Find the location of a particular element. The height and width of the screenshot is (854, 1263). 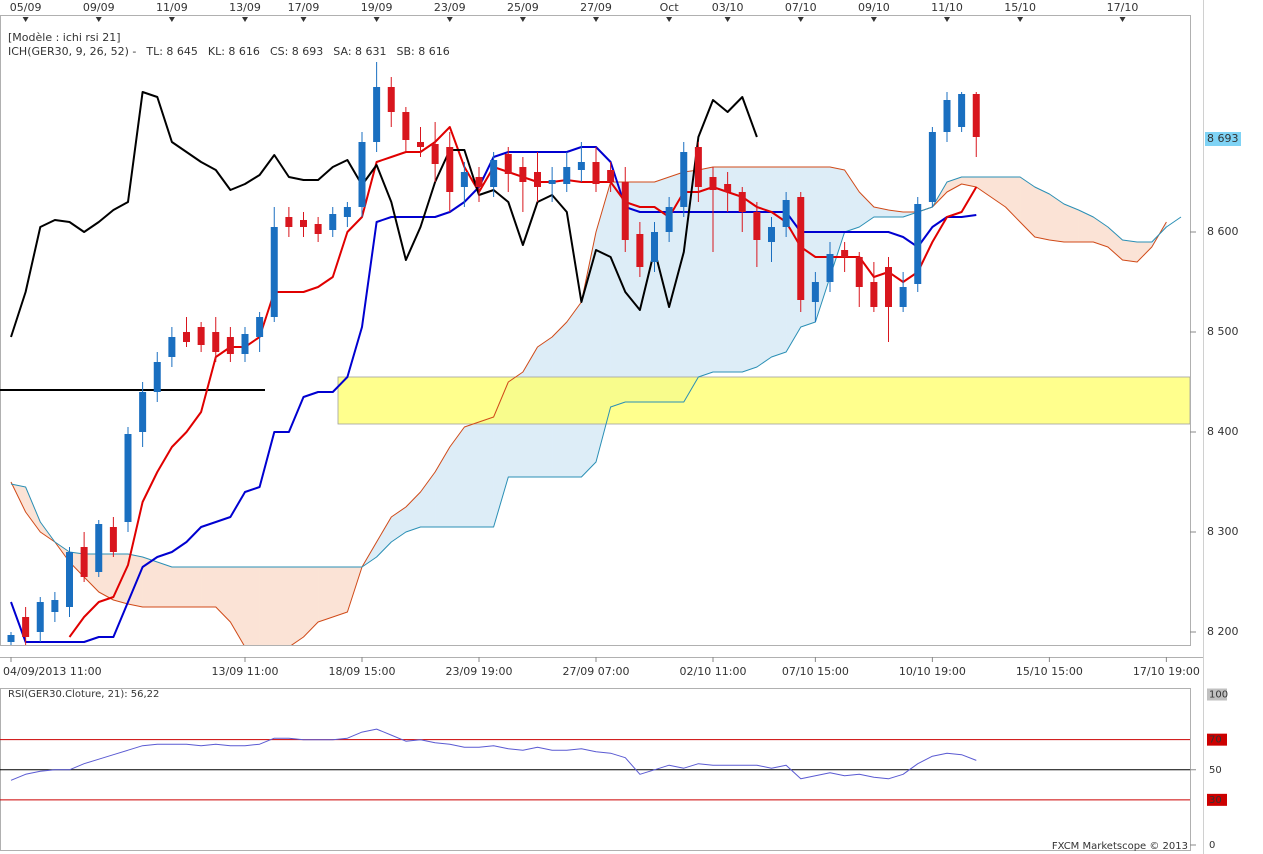

date-label: 17/10 is located at coordinates (1123, 7).